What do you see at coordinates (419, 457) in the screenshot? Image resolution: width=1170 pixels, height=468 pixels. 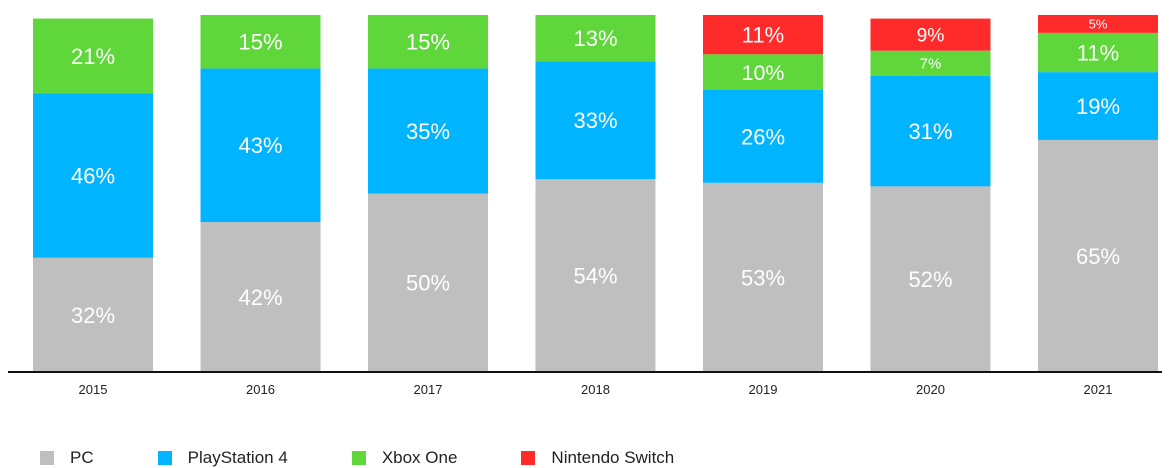 I see `legend-label: Xbox One` at bounding box center [419, 457].